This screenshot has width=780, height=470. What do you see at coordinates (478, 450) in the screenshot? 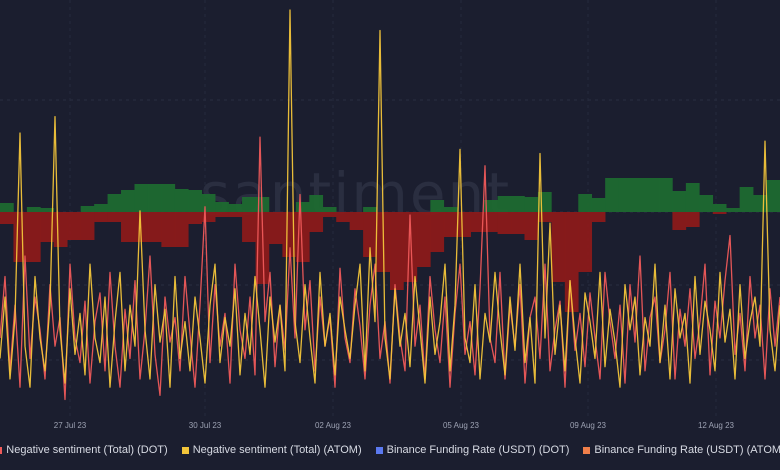
I see `legend-label: Binance Funding Rate (USDT) (DOT)` at bounding box center [478, 450].